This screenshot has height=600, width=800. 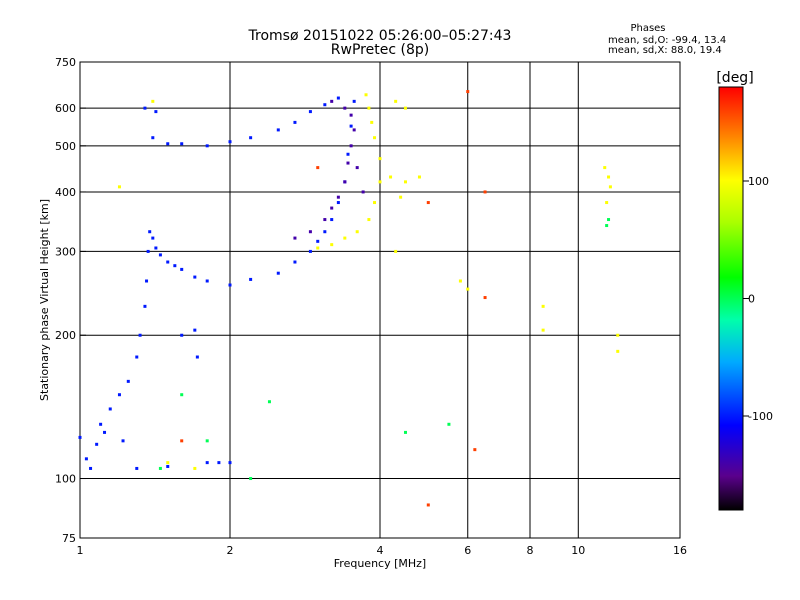 I want to click on x-tick-label: 6, so click(x=467, y=550).